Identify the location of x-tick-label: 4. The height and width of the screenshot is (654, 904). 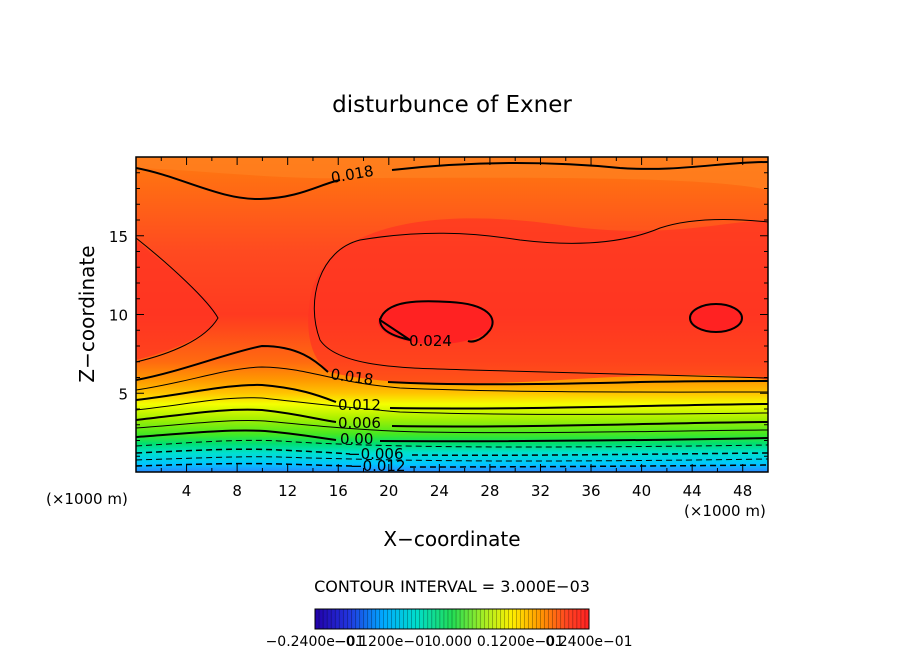
(187, 491).